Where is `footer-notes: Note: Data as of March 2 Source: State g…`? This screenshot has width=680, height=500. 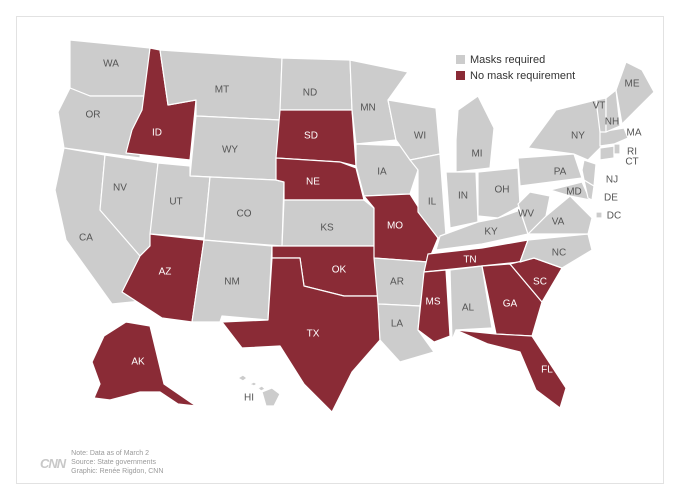 footer-notes: Note: Data as of March 2 Source: State g… is located at coordinates (117, 462).